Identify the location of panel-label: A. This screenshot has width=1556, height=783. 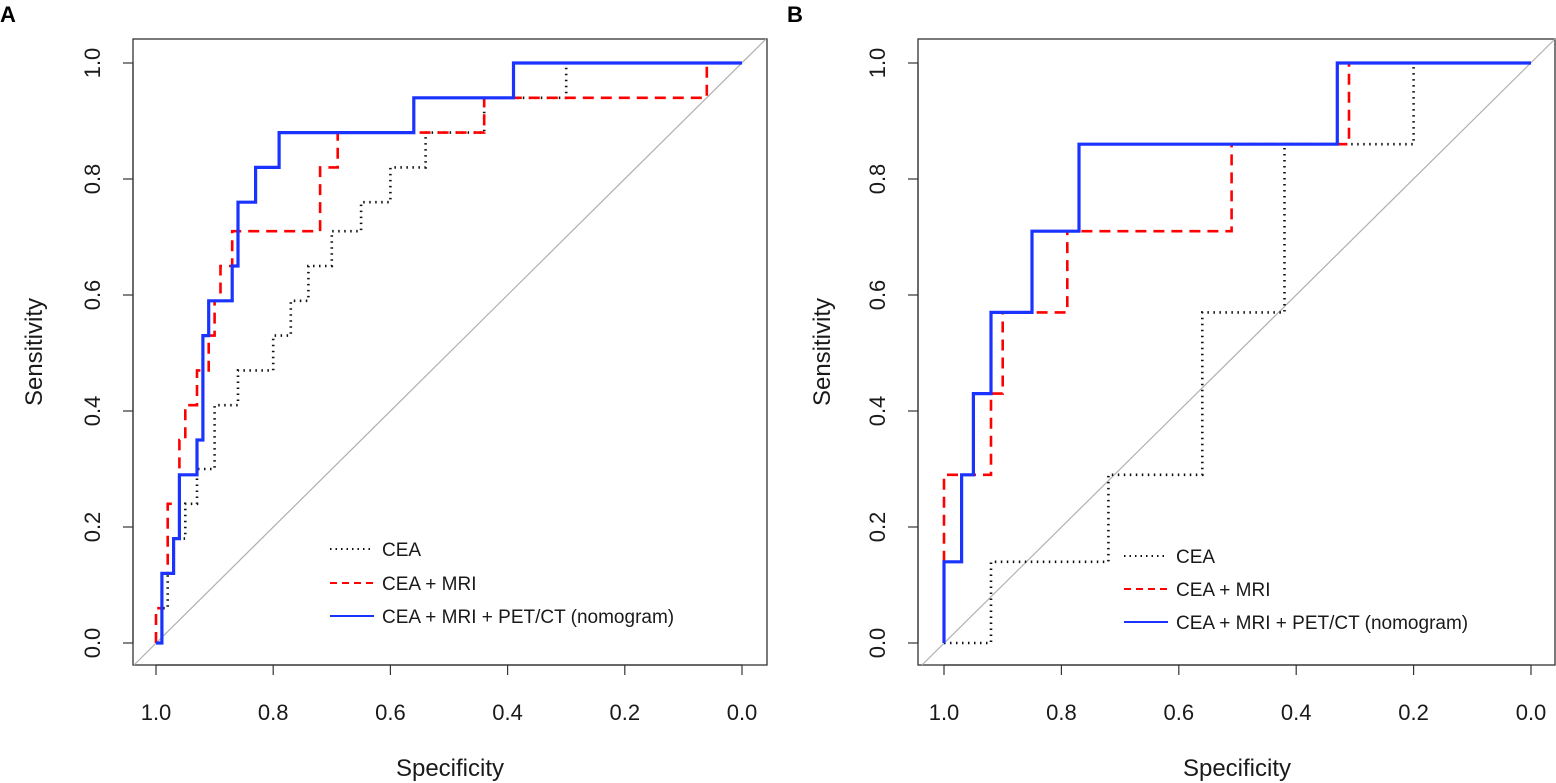
(8, 14).